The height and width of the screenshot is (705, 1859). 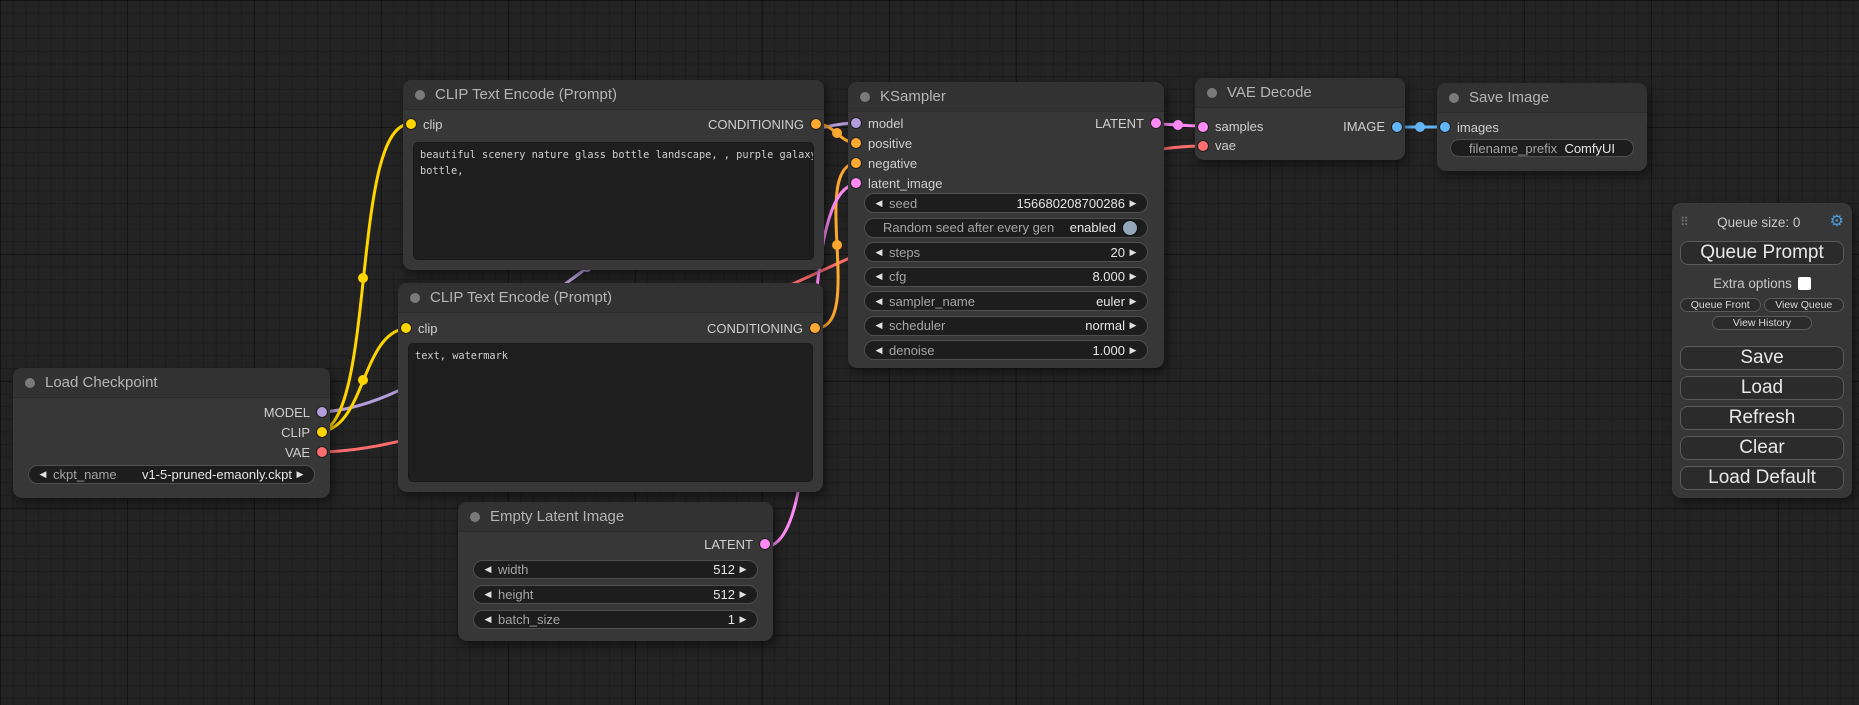 I want to click on prompt-textarea: text, watermark, so click(x=610, y=412).